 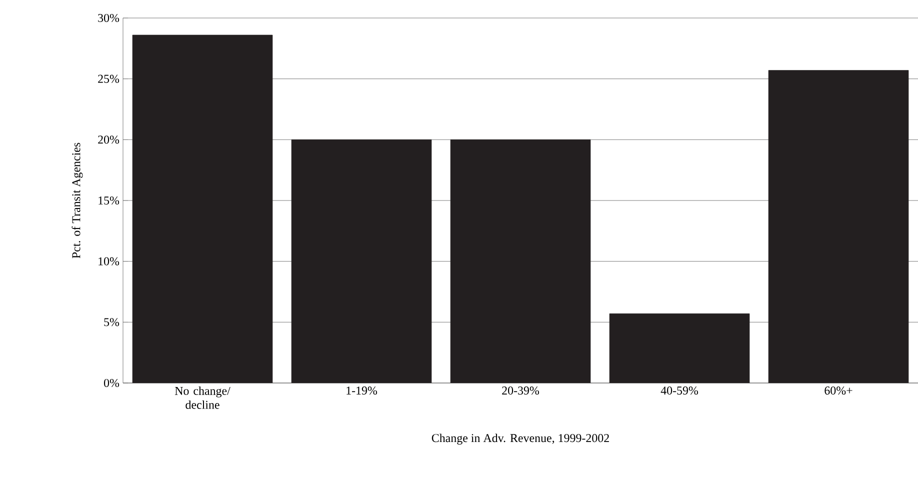 What do you see at coordinates (109, 78) in the screenshot?
I see `y-tick-label: 25%` at bounding box center [109, 78].